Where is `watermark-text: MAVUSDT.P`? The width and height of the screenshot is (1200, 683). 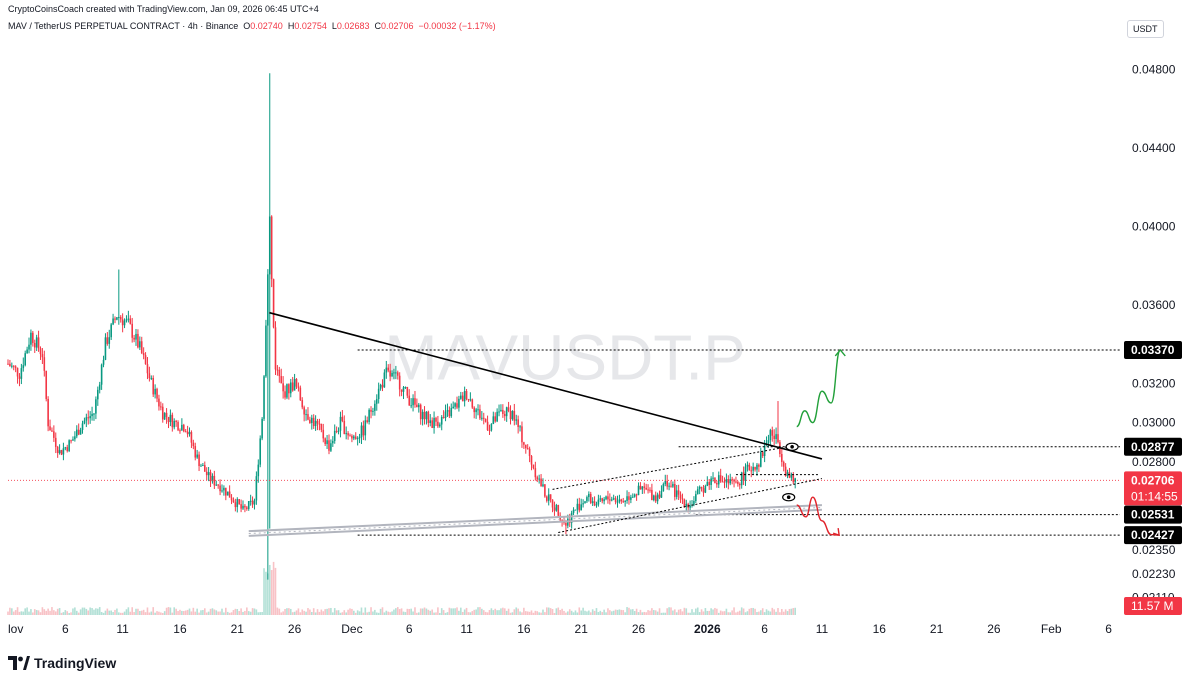
watermark-text: MAVUSDT.P is located at coordinates (565, 357).